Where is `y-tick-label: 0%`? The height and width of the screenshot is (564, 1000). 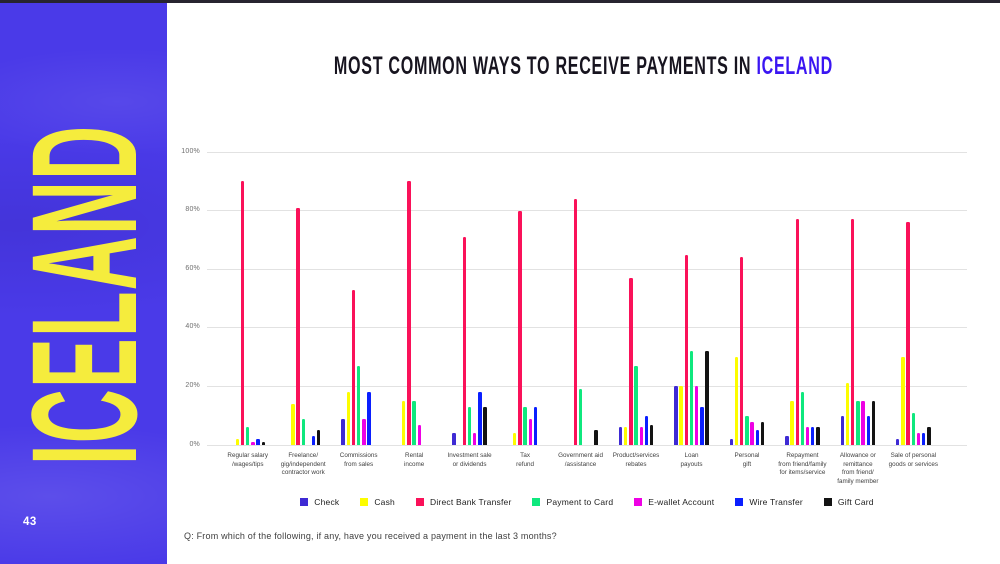 y-tick-label: 0% is located at coordinates (194, 444).